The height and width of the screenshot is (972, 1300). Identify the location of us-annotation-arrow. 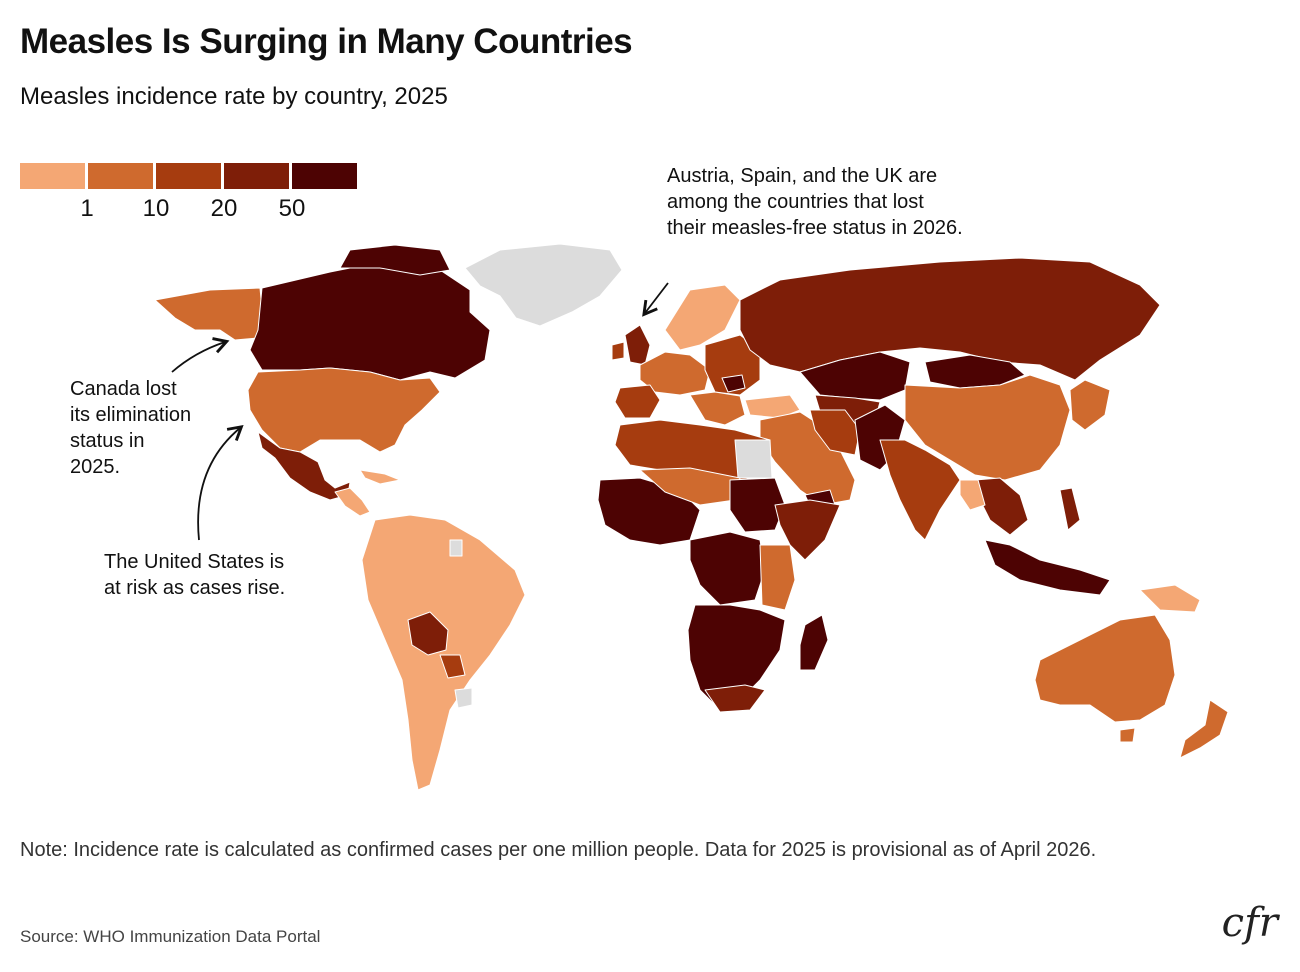
(220, 482).